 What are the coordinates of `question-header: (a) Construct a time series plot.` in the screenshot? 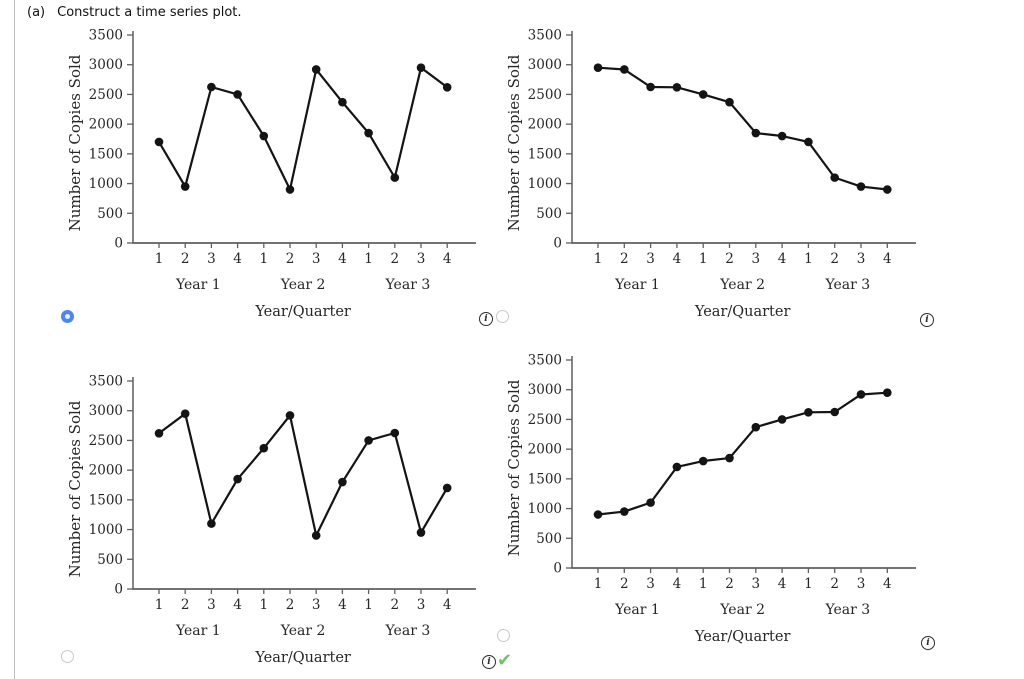 It's located at (134, 12).